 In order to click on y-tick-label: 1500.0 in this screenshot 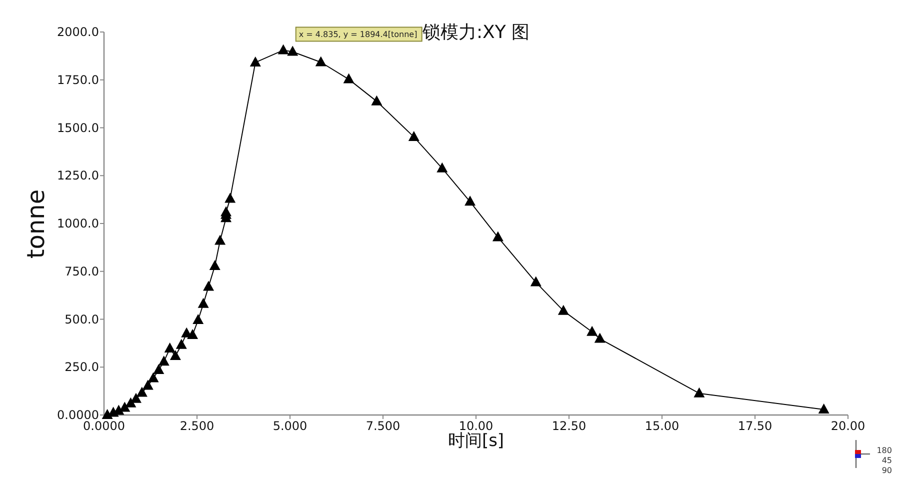, I will do `click(78, 127)`.